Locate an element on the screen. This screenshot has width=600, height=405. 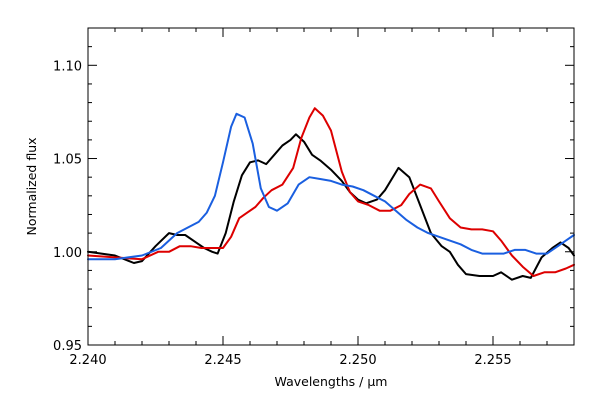
x-tick-label: 2.250 is located at coordinates (357, 360).